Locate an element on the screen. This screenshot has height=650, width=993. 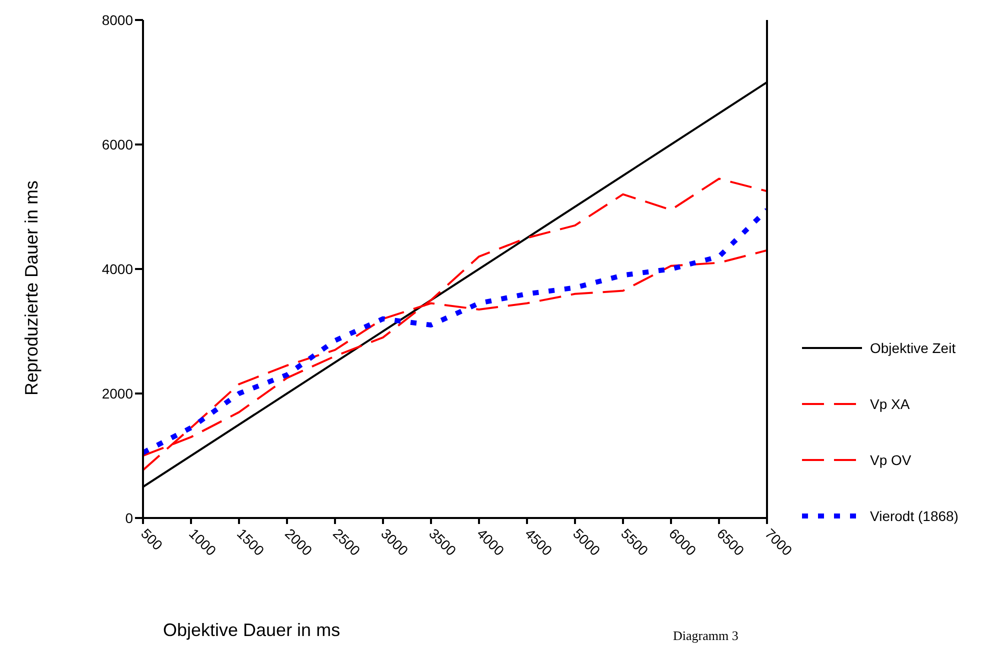
x-axis-title: Objektive Dauer in ms is located at coordinates (251, 630).